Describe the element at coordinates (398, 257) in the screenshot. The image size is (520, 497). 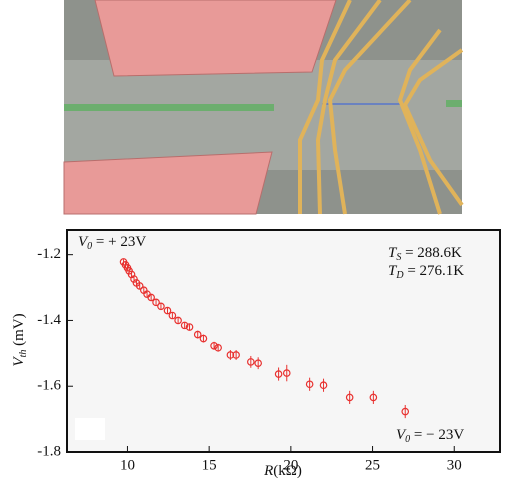
I see `annotation-sub: S` at that location.